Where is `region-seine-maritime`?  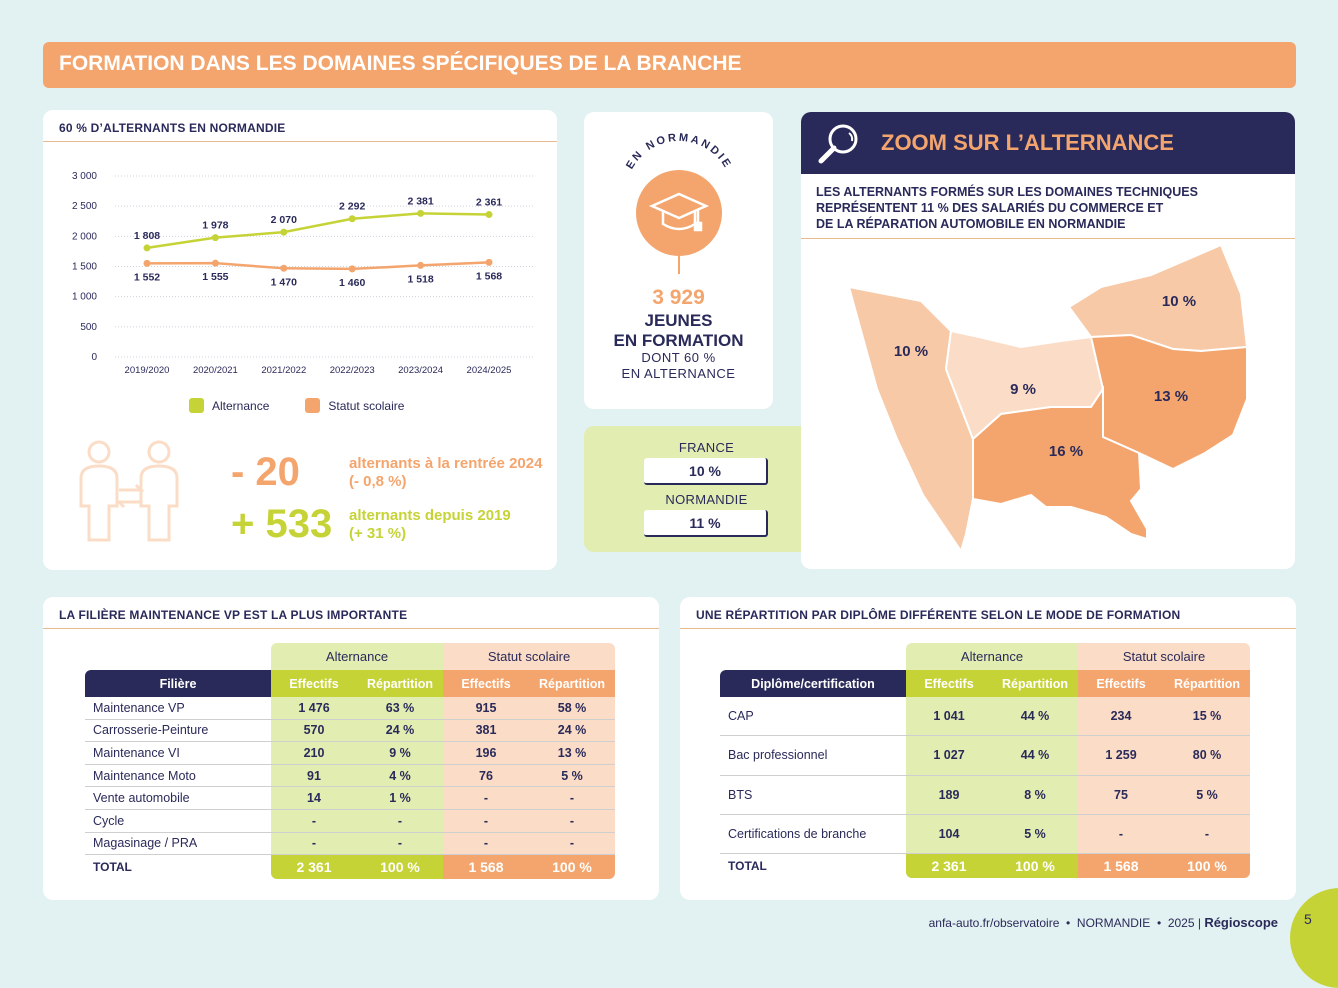 region-seine-maritime is located at coordinates (1158, 298).